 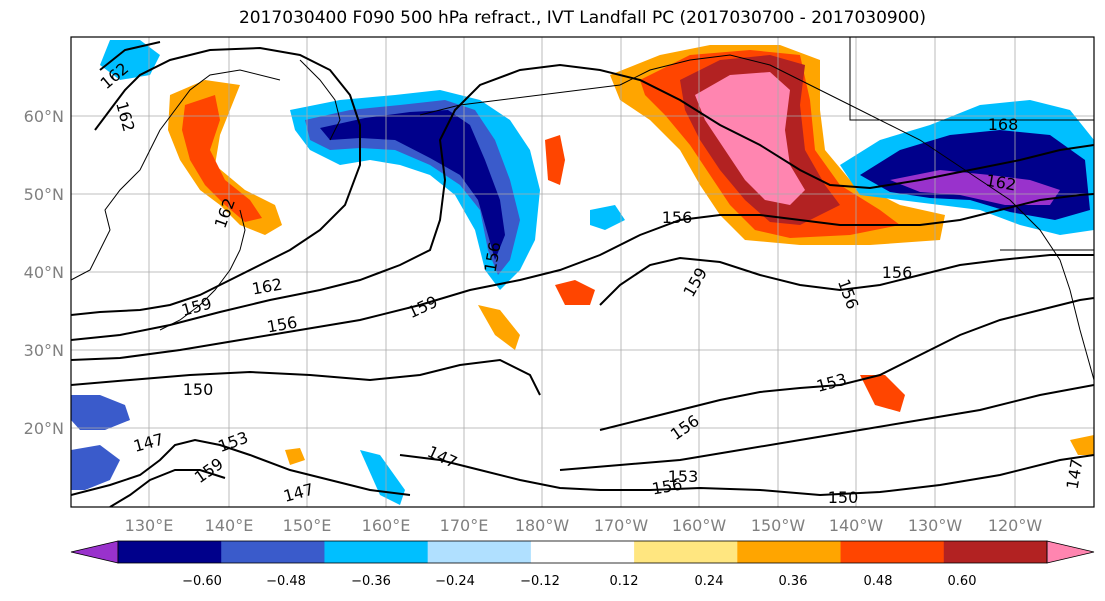 What do you see at coordinates (464, 525) in the screenshot?
I see `lon-label: 170°E` at bounding box center [464, 525].